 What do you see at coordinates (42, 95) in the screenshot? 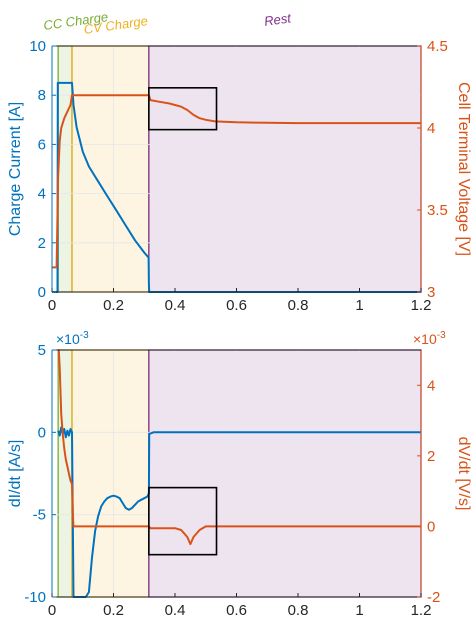
I see `left-tick-label: 8` at bounding box center [42, 95].